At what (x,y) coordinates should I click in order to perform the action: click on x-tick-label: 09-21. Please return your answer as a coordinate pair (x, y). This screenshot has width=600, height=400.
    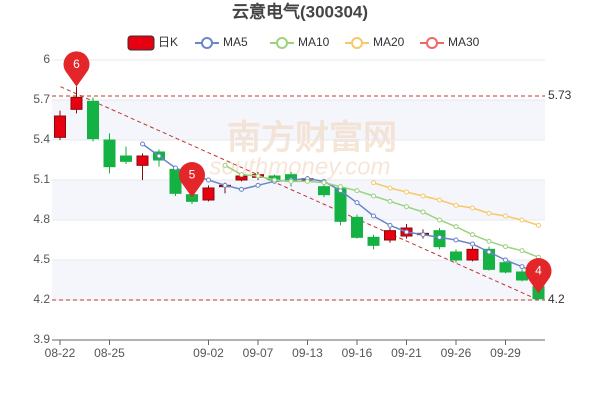
    Looking at the image, I should click on (406, 353).